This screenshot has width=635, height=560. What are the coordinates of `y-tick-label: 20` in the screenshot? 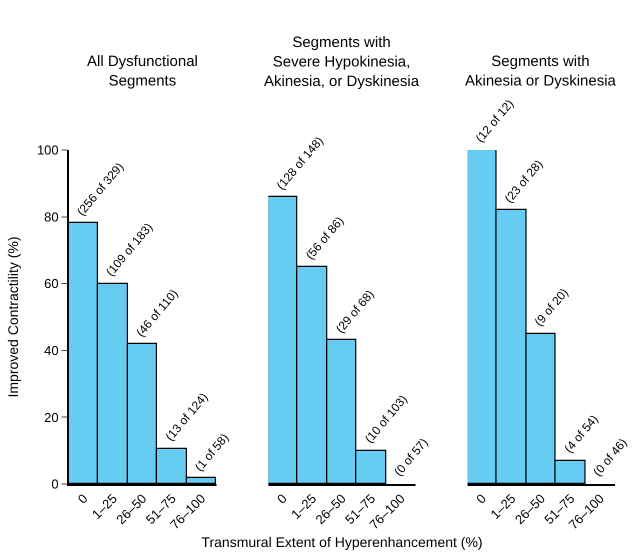 It's located at (51, 417).